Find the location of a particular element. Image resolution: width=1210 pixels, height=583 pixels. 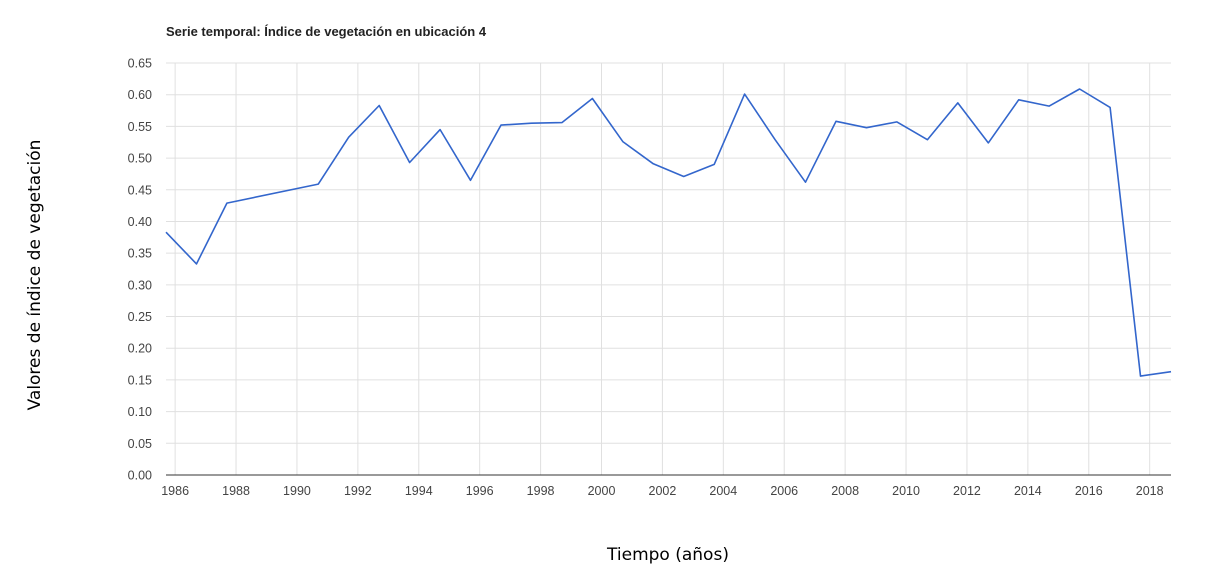

y-tick-label: 0.15 is located at coordinates (140, 380).